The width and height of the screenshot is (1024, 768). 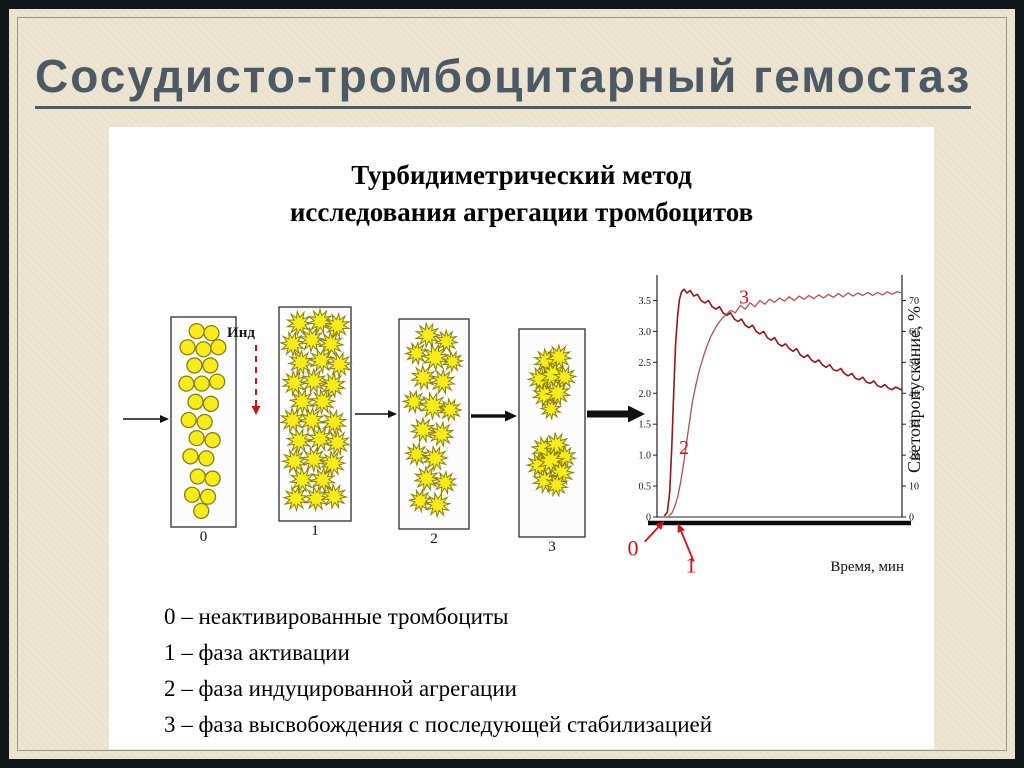 What do you see at coordinates (503, 79) in the screenshot?
I see `slide-title: Сосудисто-тромбоцитарный гемостаз` at bounding box center [503, 79].